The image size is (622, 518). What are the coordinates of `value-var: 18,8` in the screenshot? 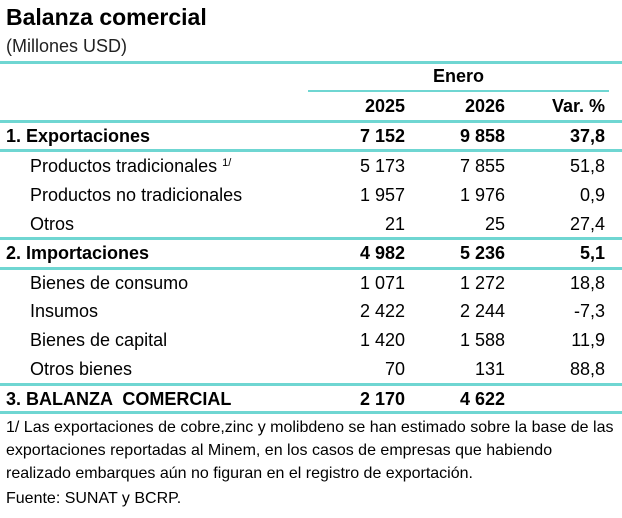 It's located at (587, 283).